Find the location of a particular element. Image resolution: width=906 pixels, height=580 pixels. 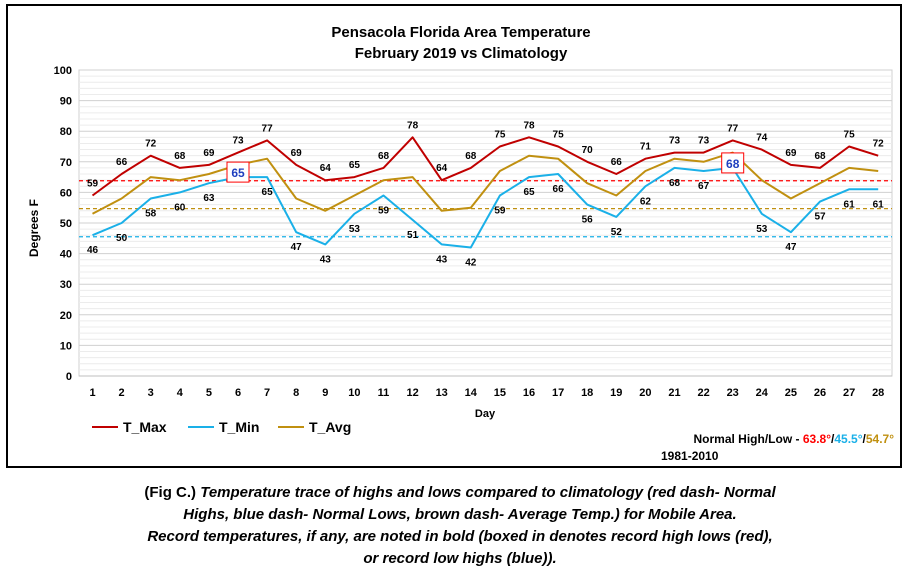

min-data-label: 62 is located at coordinates (646, 201).